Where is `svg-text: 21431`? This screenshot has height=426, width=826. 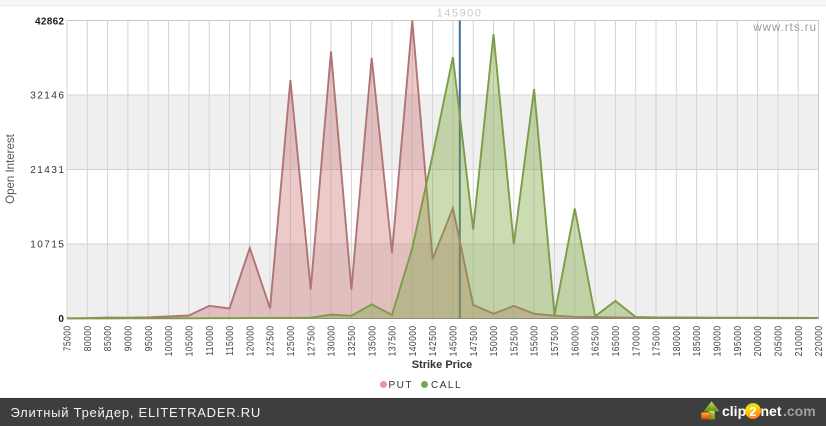 svg-text: 21431 is located at coordinates (47, 170).